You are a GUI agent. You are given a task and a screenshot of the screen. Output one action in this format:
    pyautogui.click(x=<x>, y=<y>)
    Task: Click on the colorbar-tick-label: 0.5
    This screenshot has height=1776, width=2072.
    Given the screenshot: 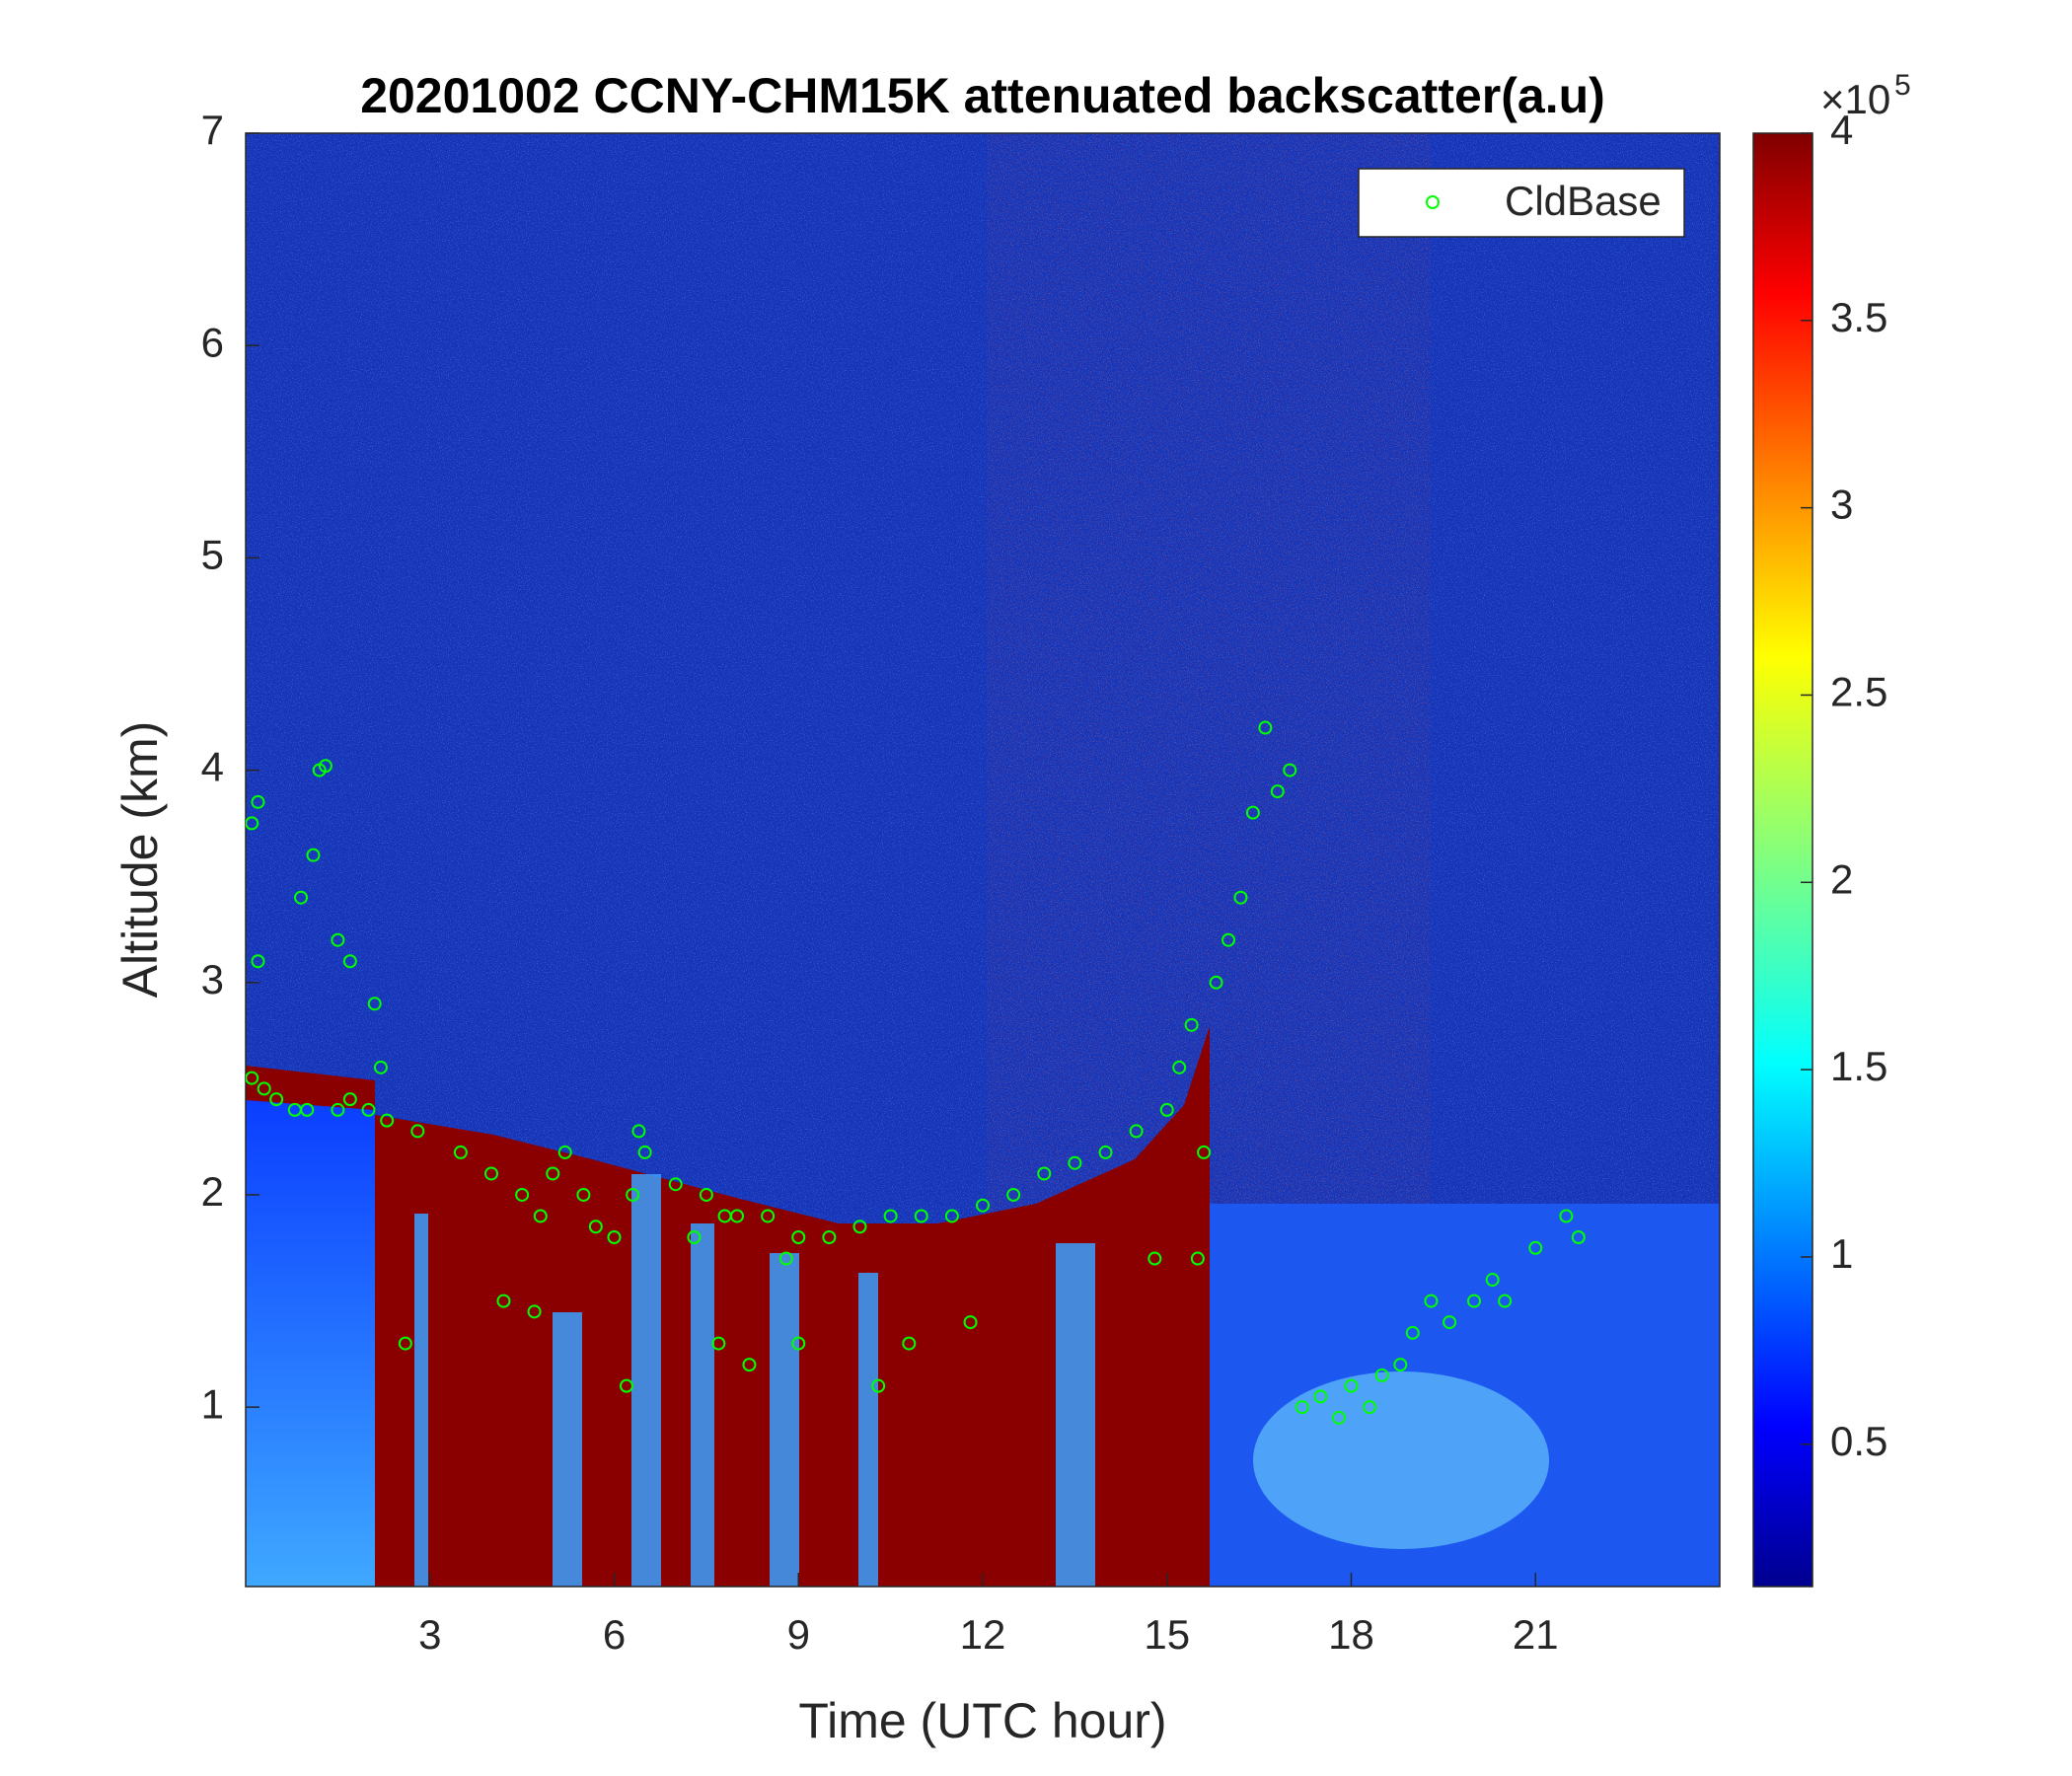 What is the action you would take?
    pyautogui.click(x=1859, y=1441)
    